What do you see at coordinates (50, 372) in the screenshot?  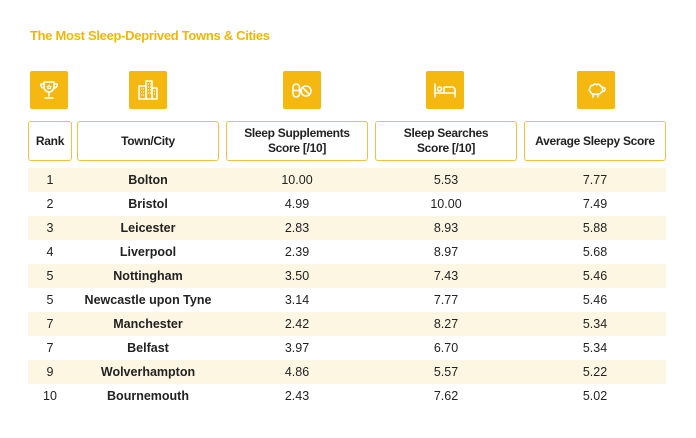 I see `rank-cell: 9` at bounding box center [50, 372].